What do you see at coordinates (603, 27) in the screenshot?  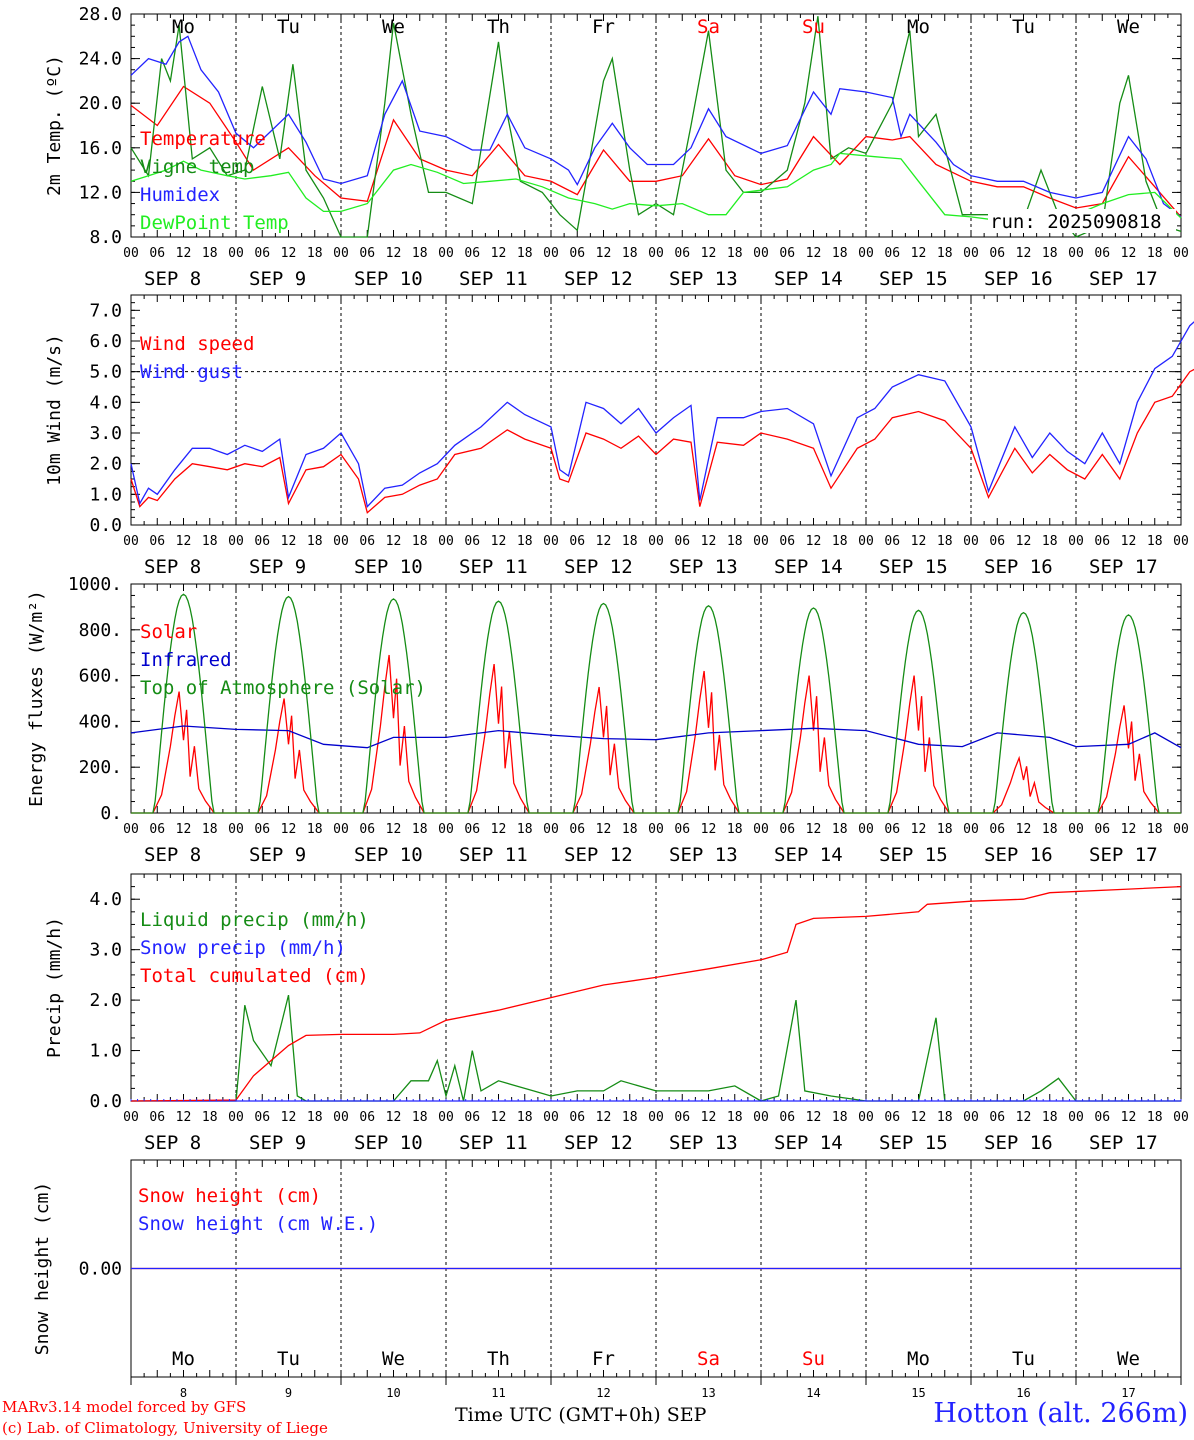 I see `weekday-label: Fr` at bounding box center [603, 27].